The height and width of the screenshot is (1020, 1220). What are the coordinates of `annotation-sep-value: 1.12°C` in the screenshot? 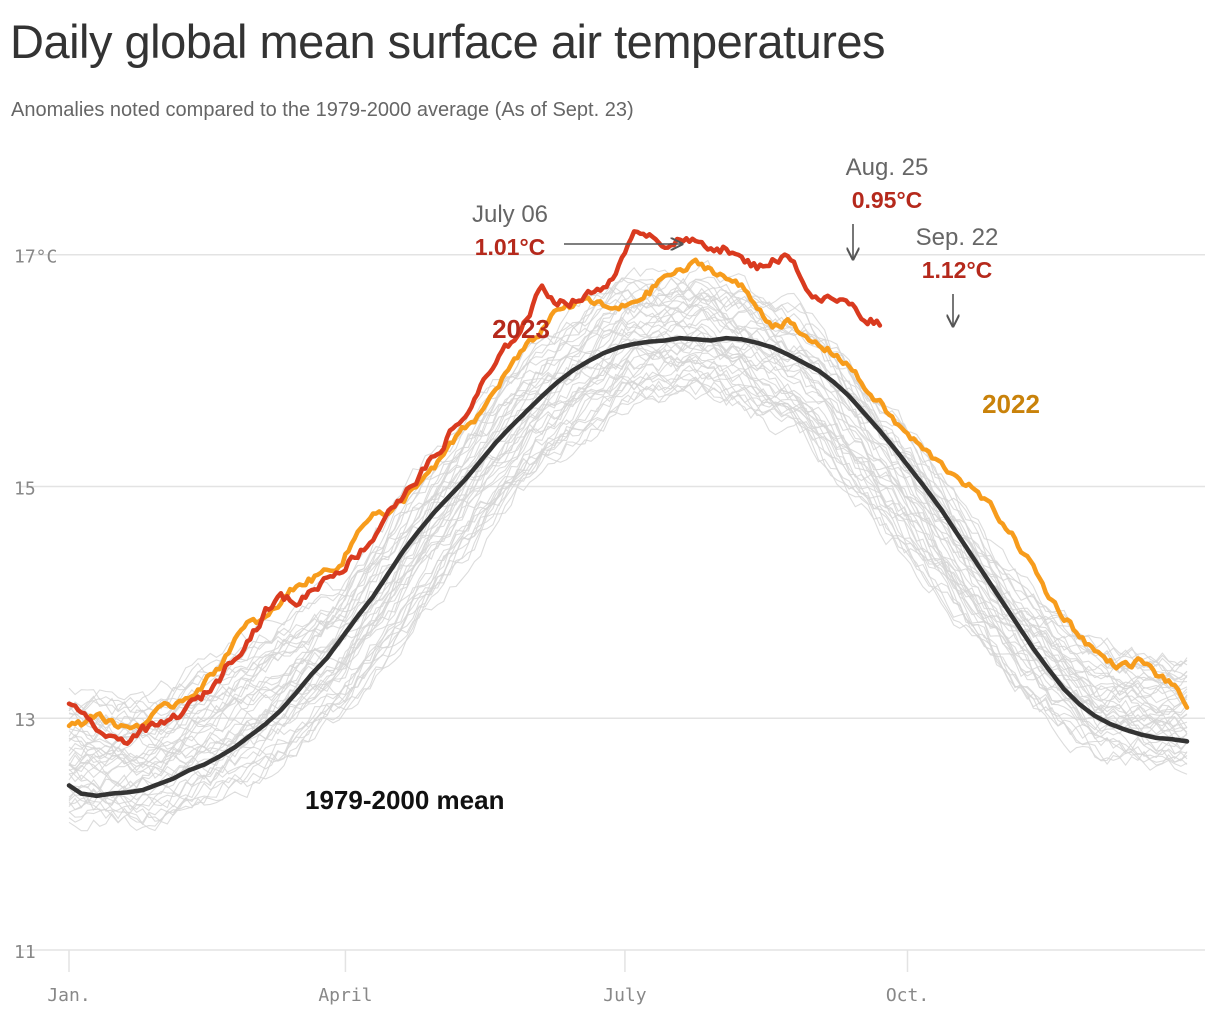 It's located at (957, 270).